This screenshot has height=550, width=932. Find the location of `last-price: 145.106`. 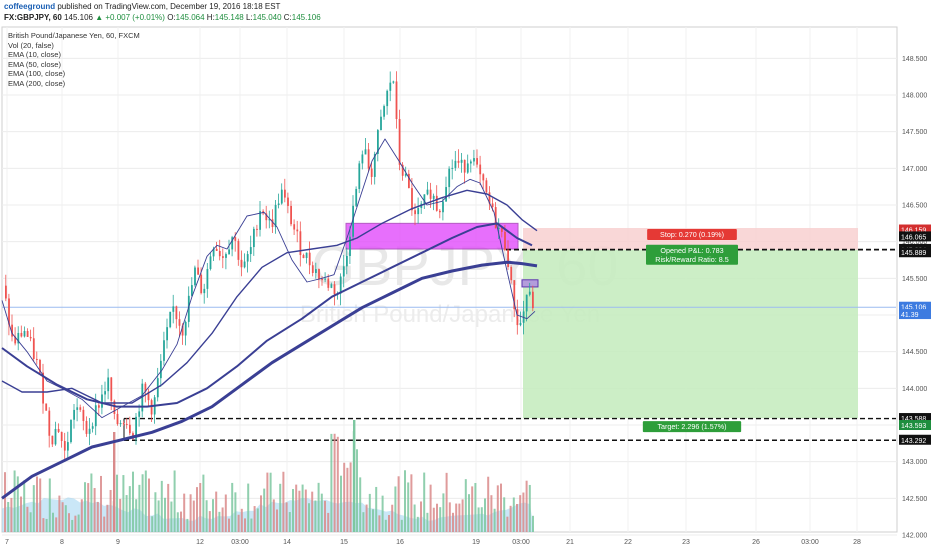

last-price: 145.106 is located at coordinates (78, 17).